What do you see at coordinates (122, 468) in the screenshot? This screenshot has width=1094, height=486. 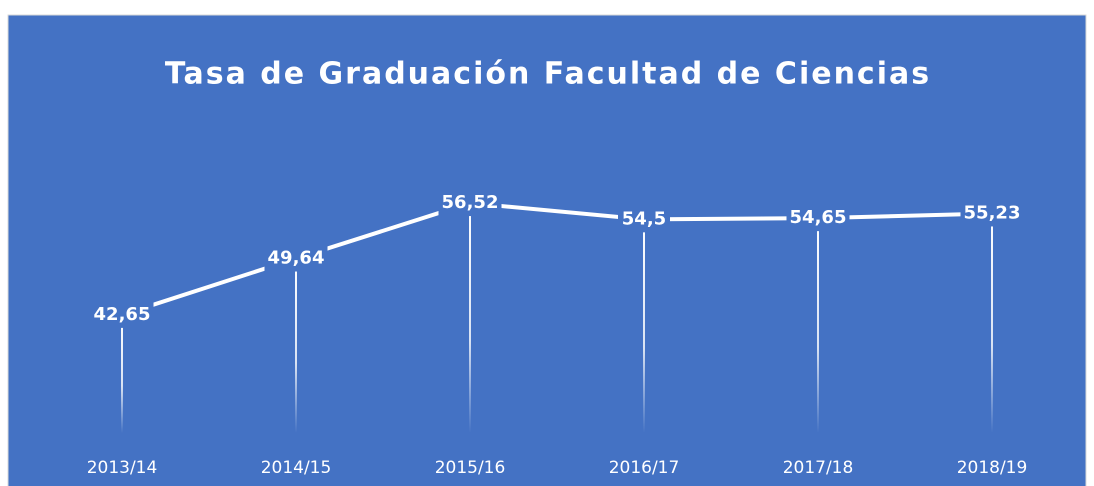 I see `x-tick-label: 2013/14` at bounding box center [122, 468].